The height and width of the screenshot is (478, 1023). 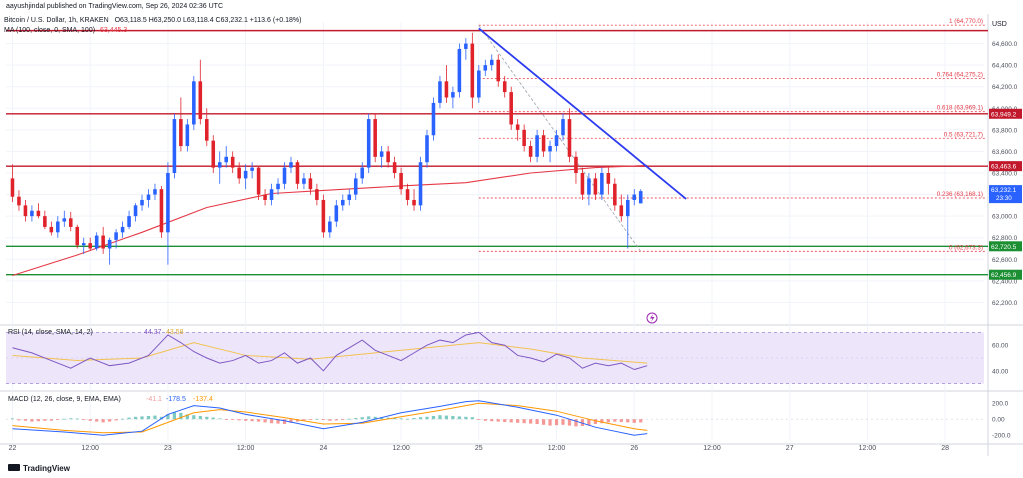 I want to click on fib-level-label: 0 (62,673.3), so click(x=966, y=247).